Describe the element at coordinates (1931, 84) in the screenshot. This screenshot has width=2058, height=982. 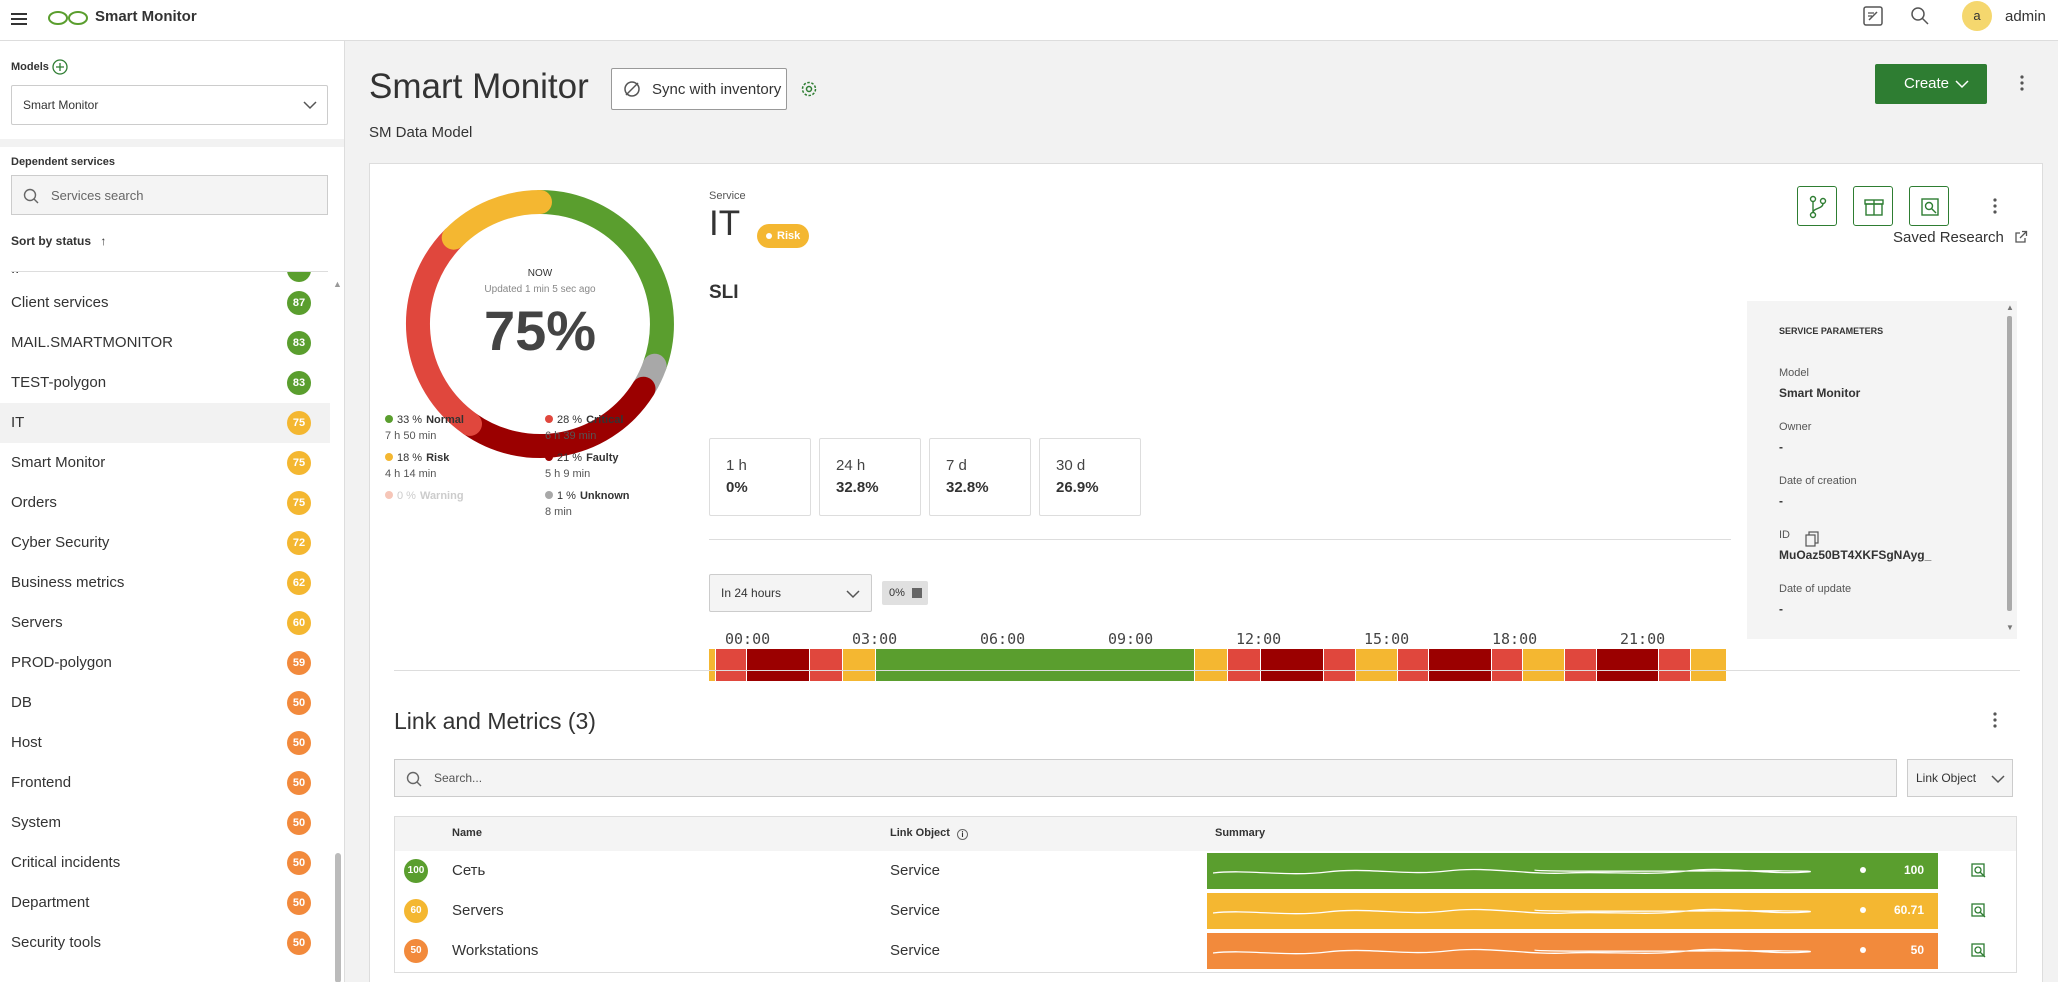
I see `create-button: Create` at that location.